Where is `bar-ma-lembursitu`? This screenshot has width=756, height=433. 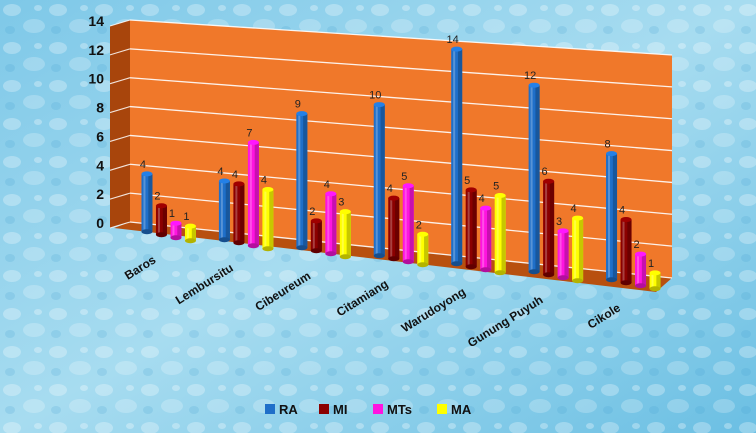 bar-ma-lembursitu is located at coordinates (268, 219).